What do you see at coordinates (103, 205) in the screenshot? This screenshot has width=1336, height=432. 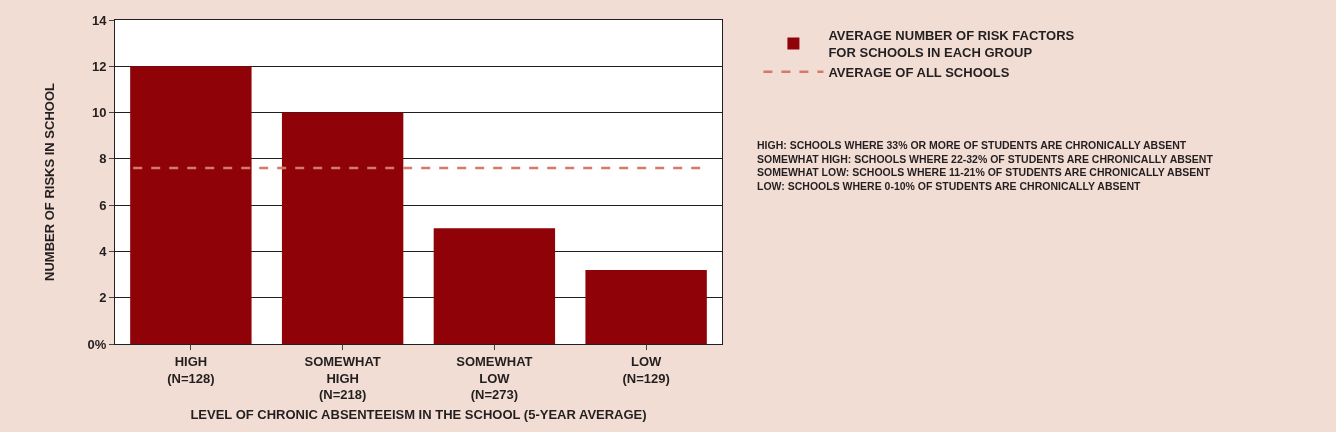 I see `y-tick-label: 6` at bounding box center [103, 205].